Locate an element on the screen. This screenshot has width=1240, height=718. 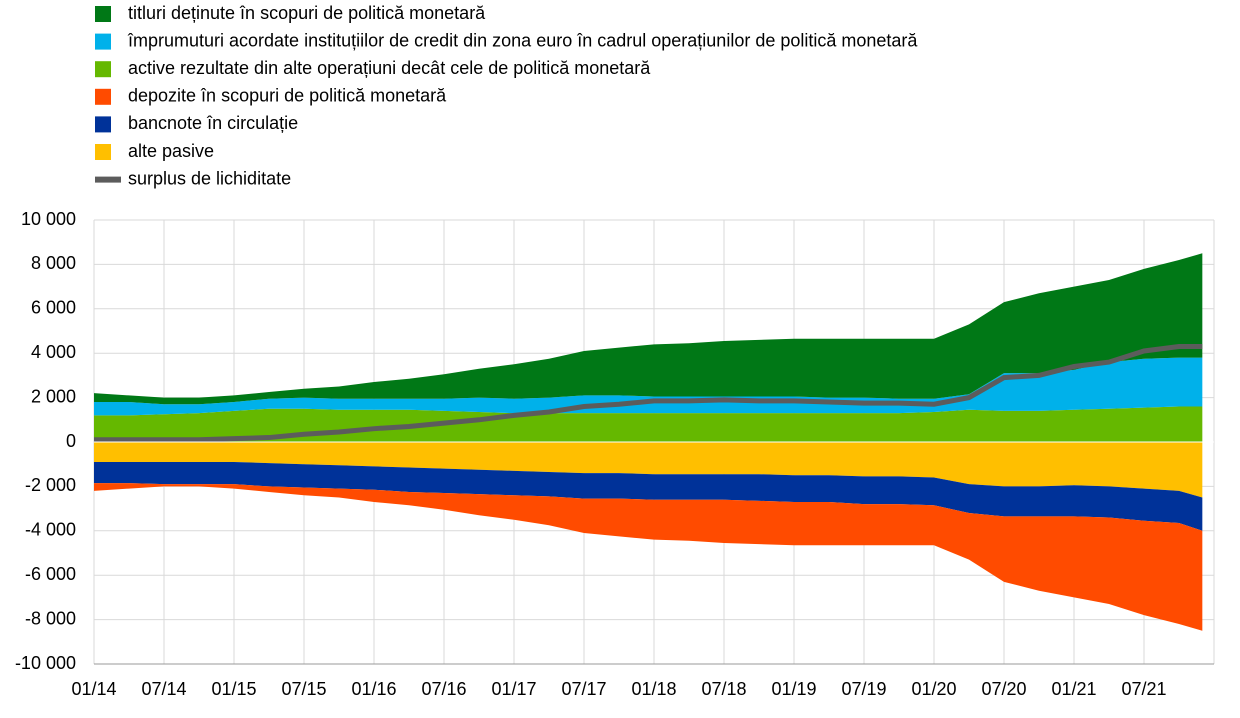
line is located at coordinates (648, 393).